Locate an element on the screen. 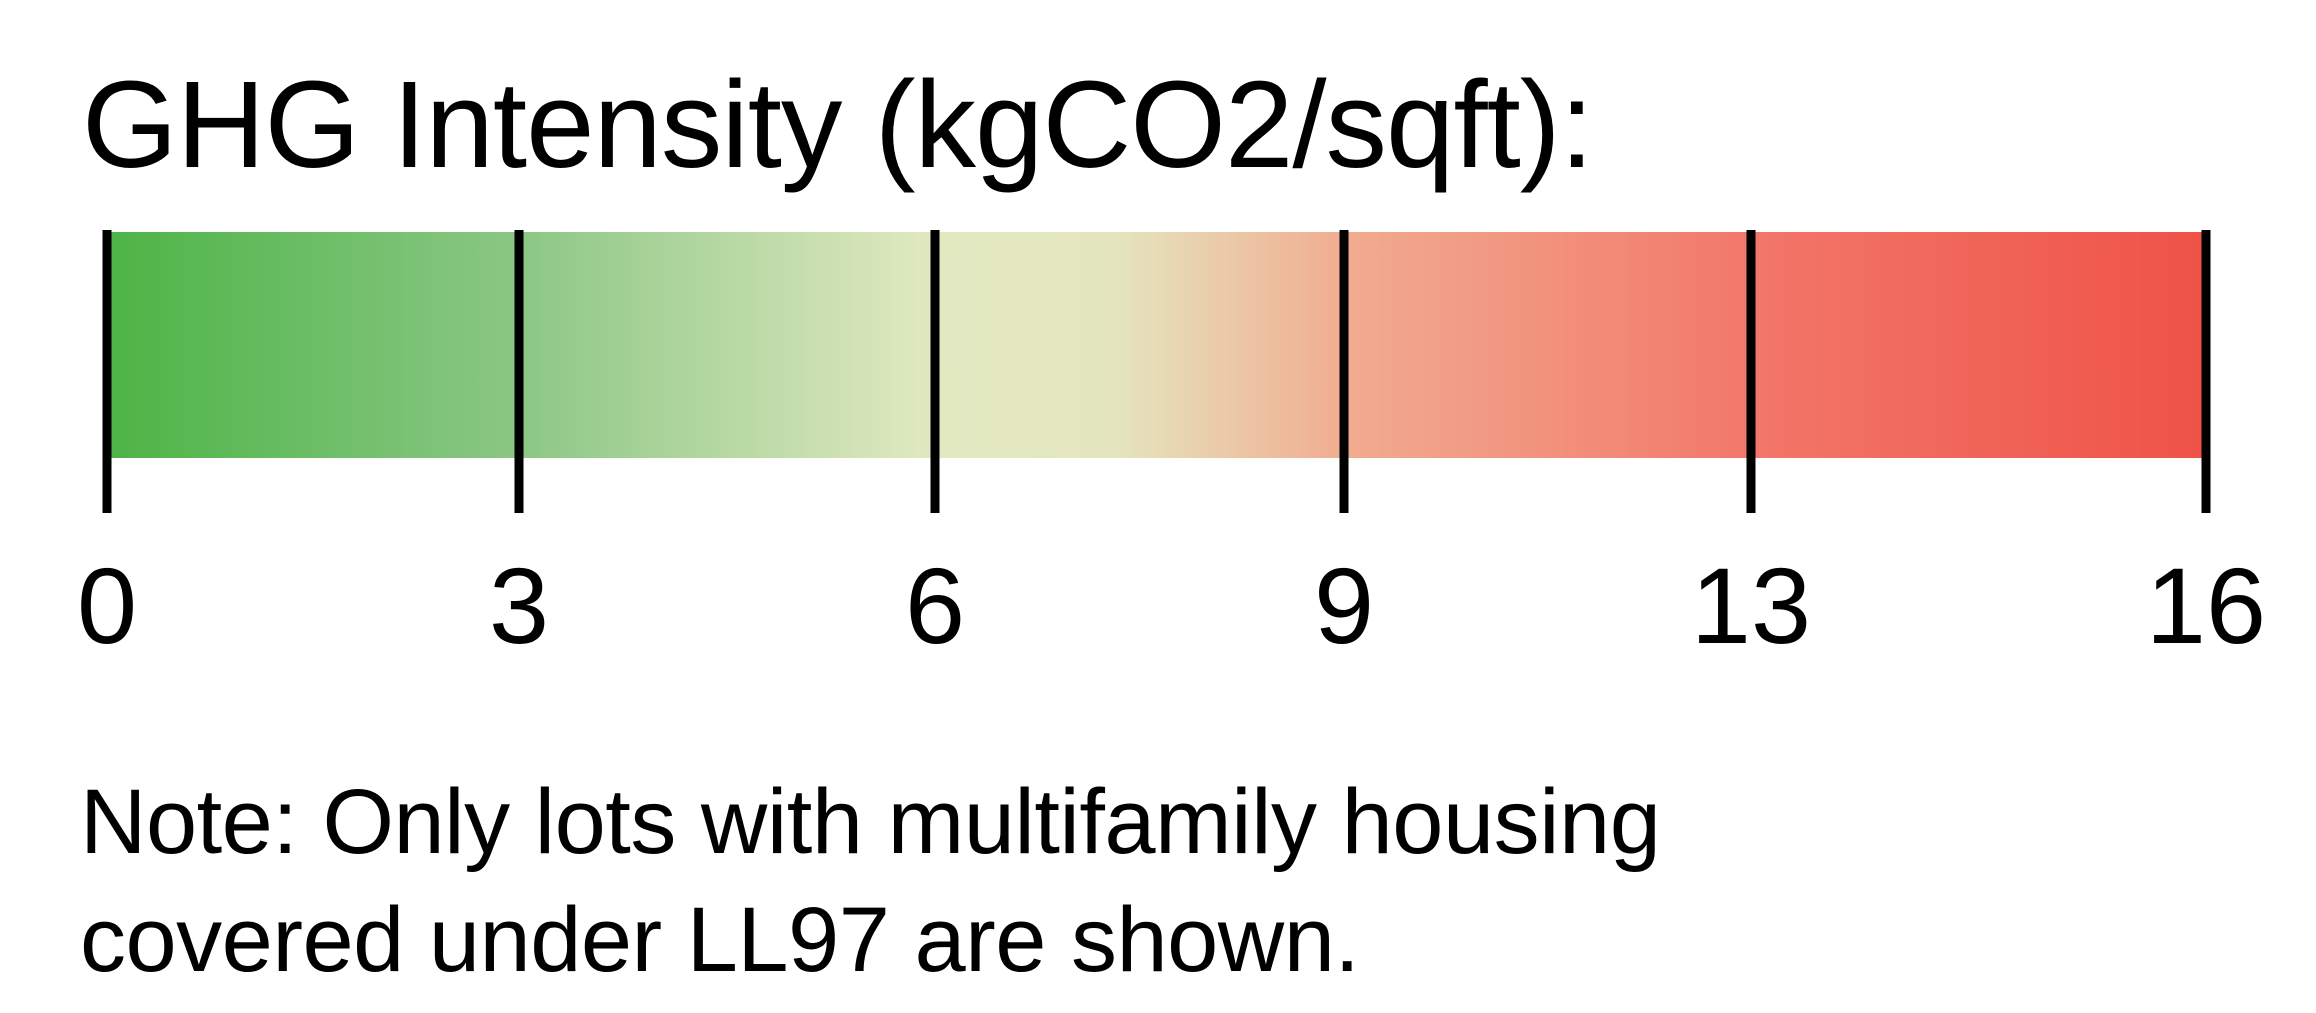 This screenshot has width=2316, height=1013. tick-label-13: 13 is located at coordinates (1751, 605).